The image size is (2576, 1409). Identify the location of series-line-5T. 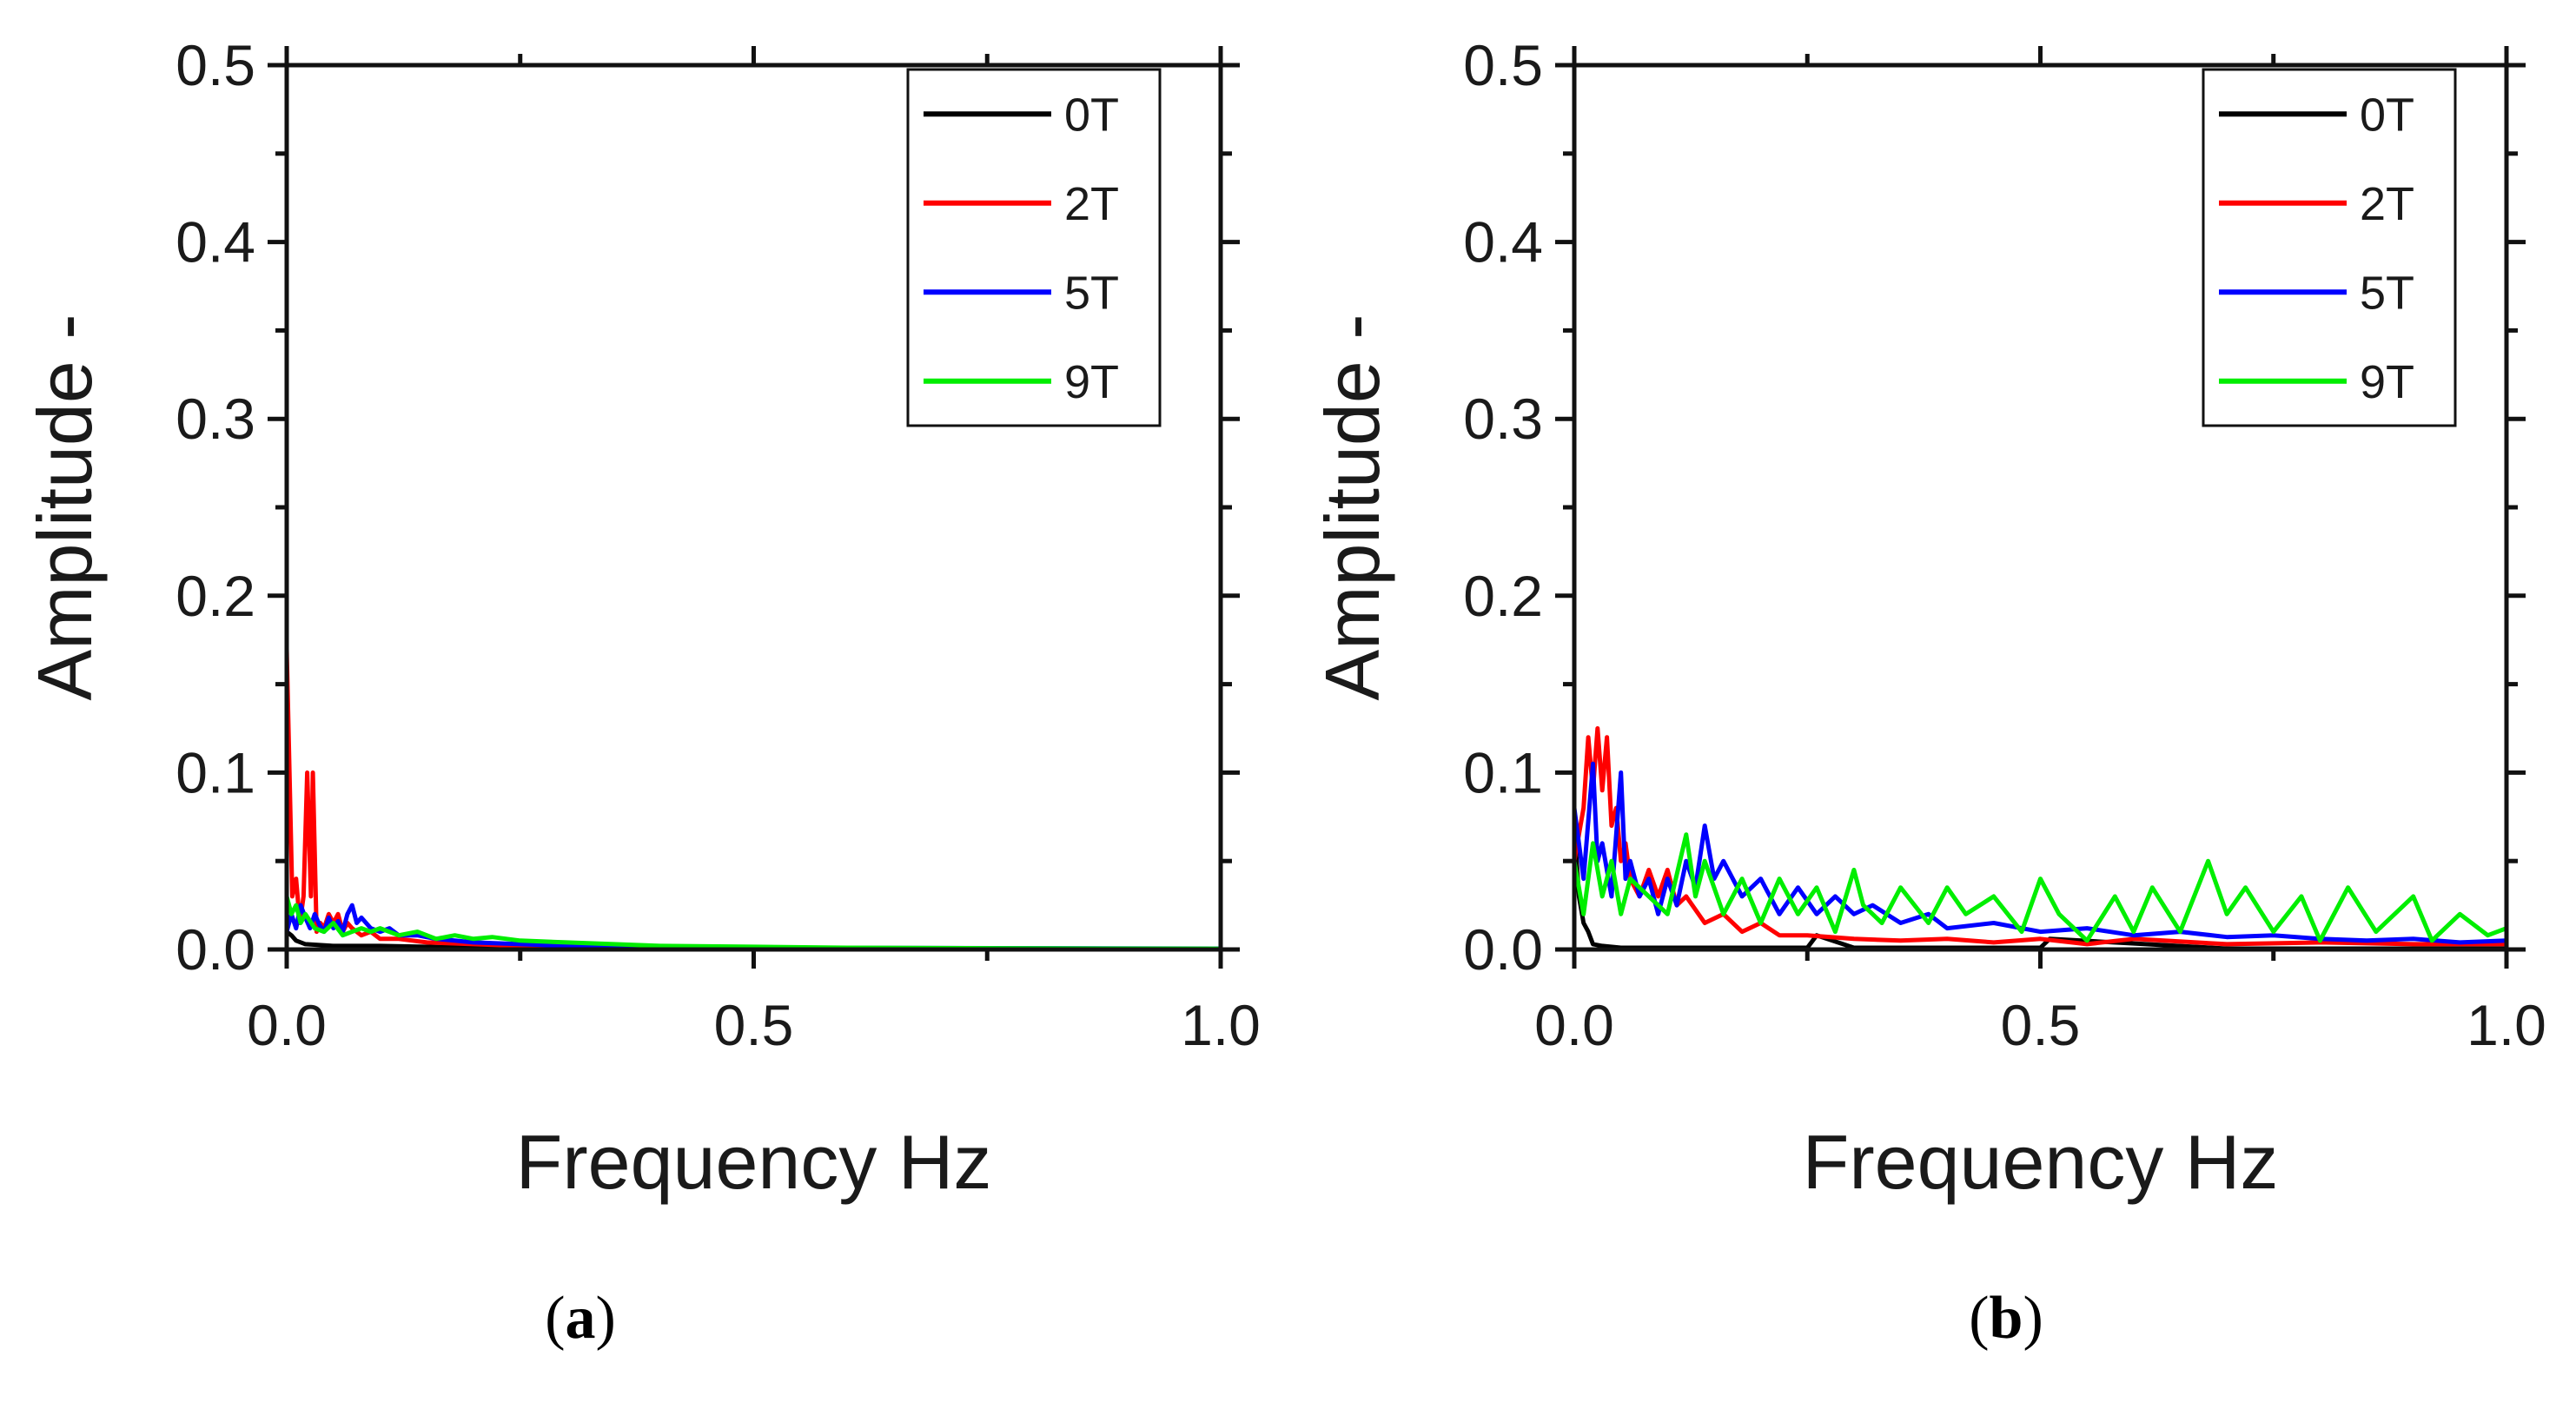
(754, 926).